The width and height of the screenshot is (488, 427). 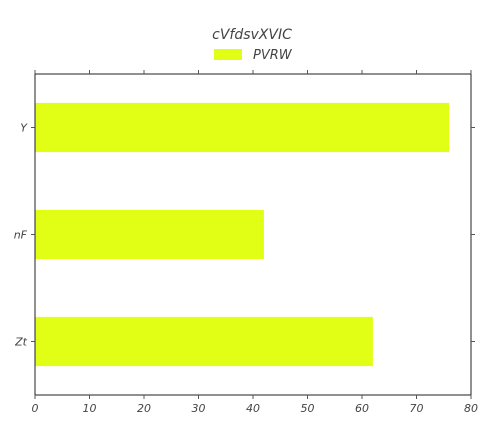 I want to click on x-tick-label-70: 70, so click(x=417, y=408).